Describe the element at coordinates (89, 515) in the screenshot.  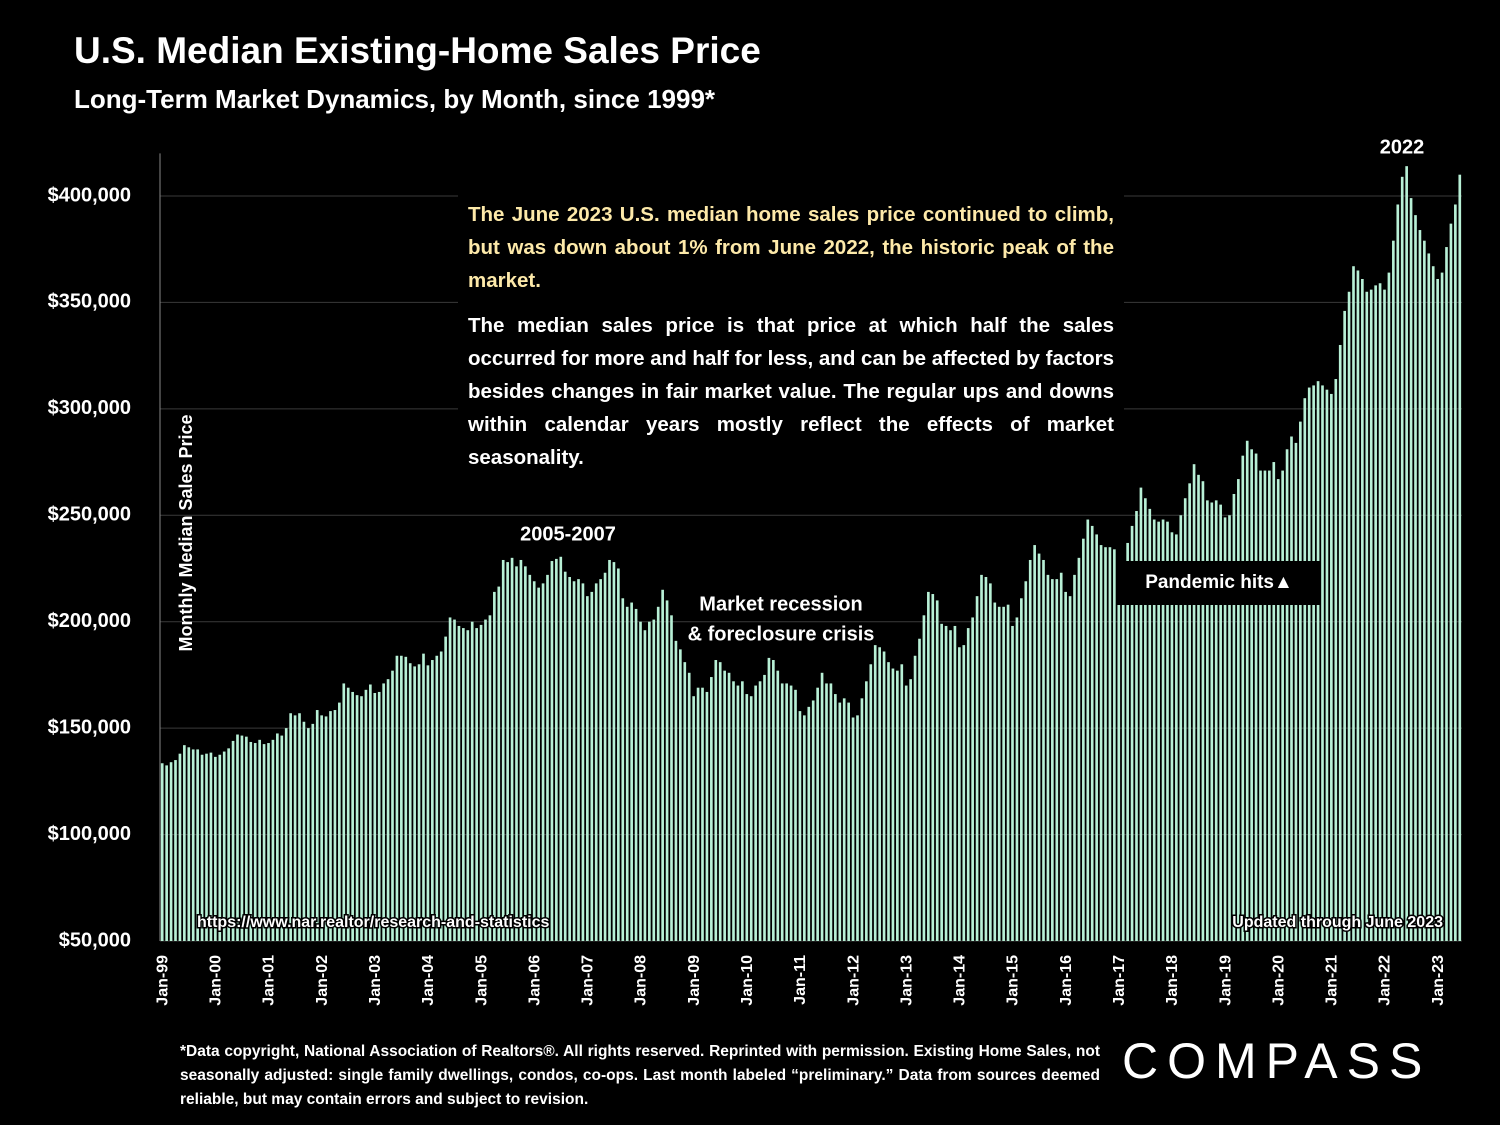
I see `y-tick-label: $250,000` at that location.